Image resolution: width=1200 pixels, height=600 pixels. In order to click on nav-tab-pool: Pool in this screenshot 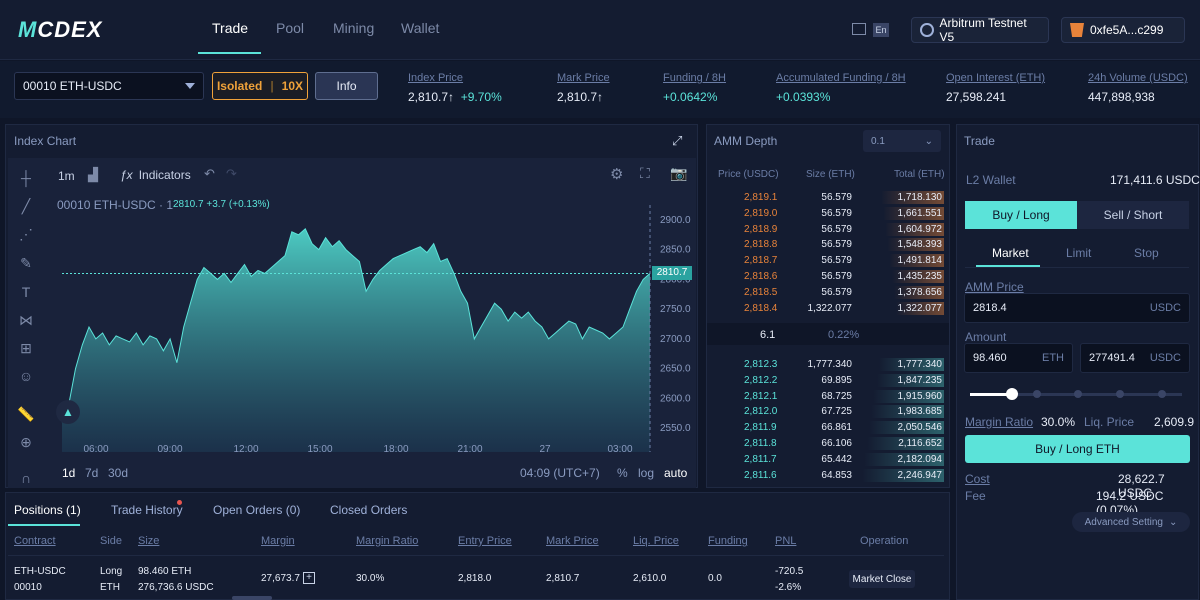, I will do `click(290, 28)`.